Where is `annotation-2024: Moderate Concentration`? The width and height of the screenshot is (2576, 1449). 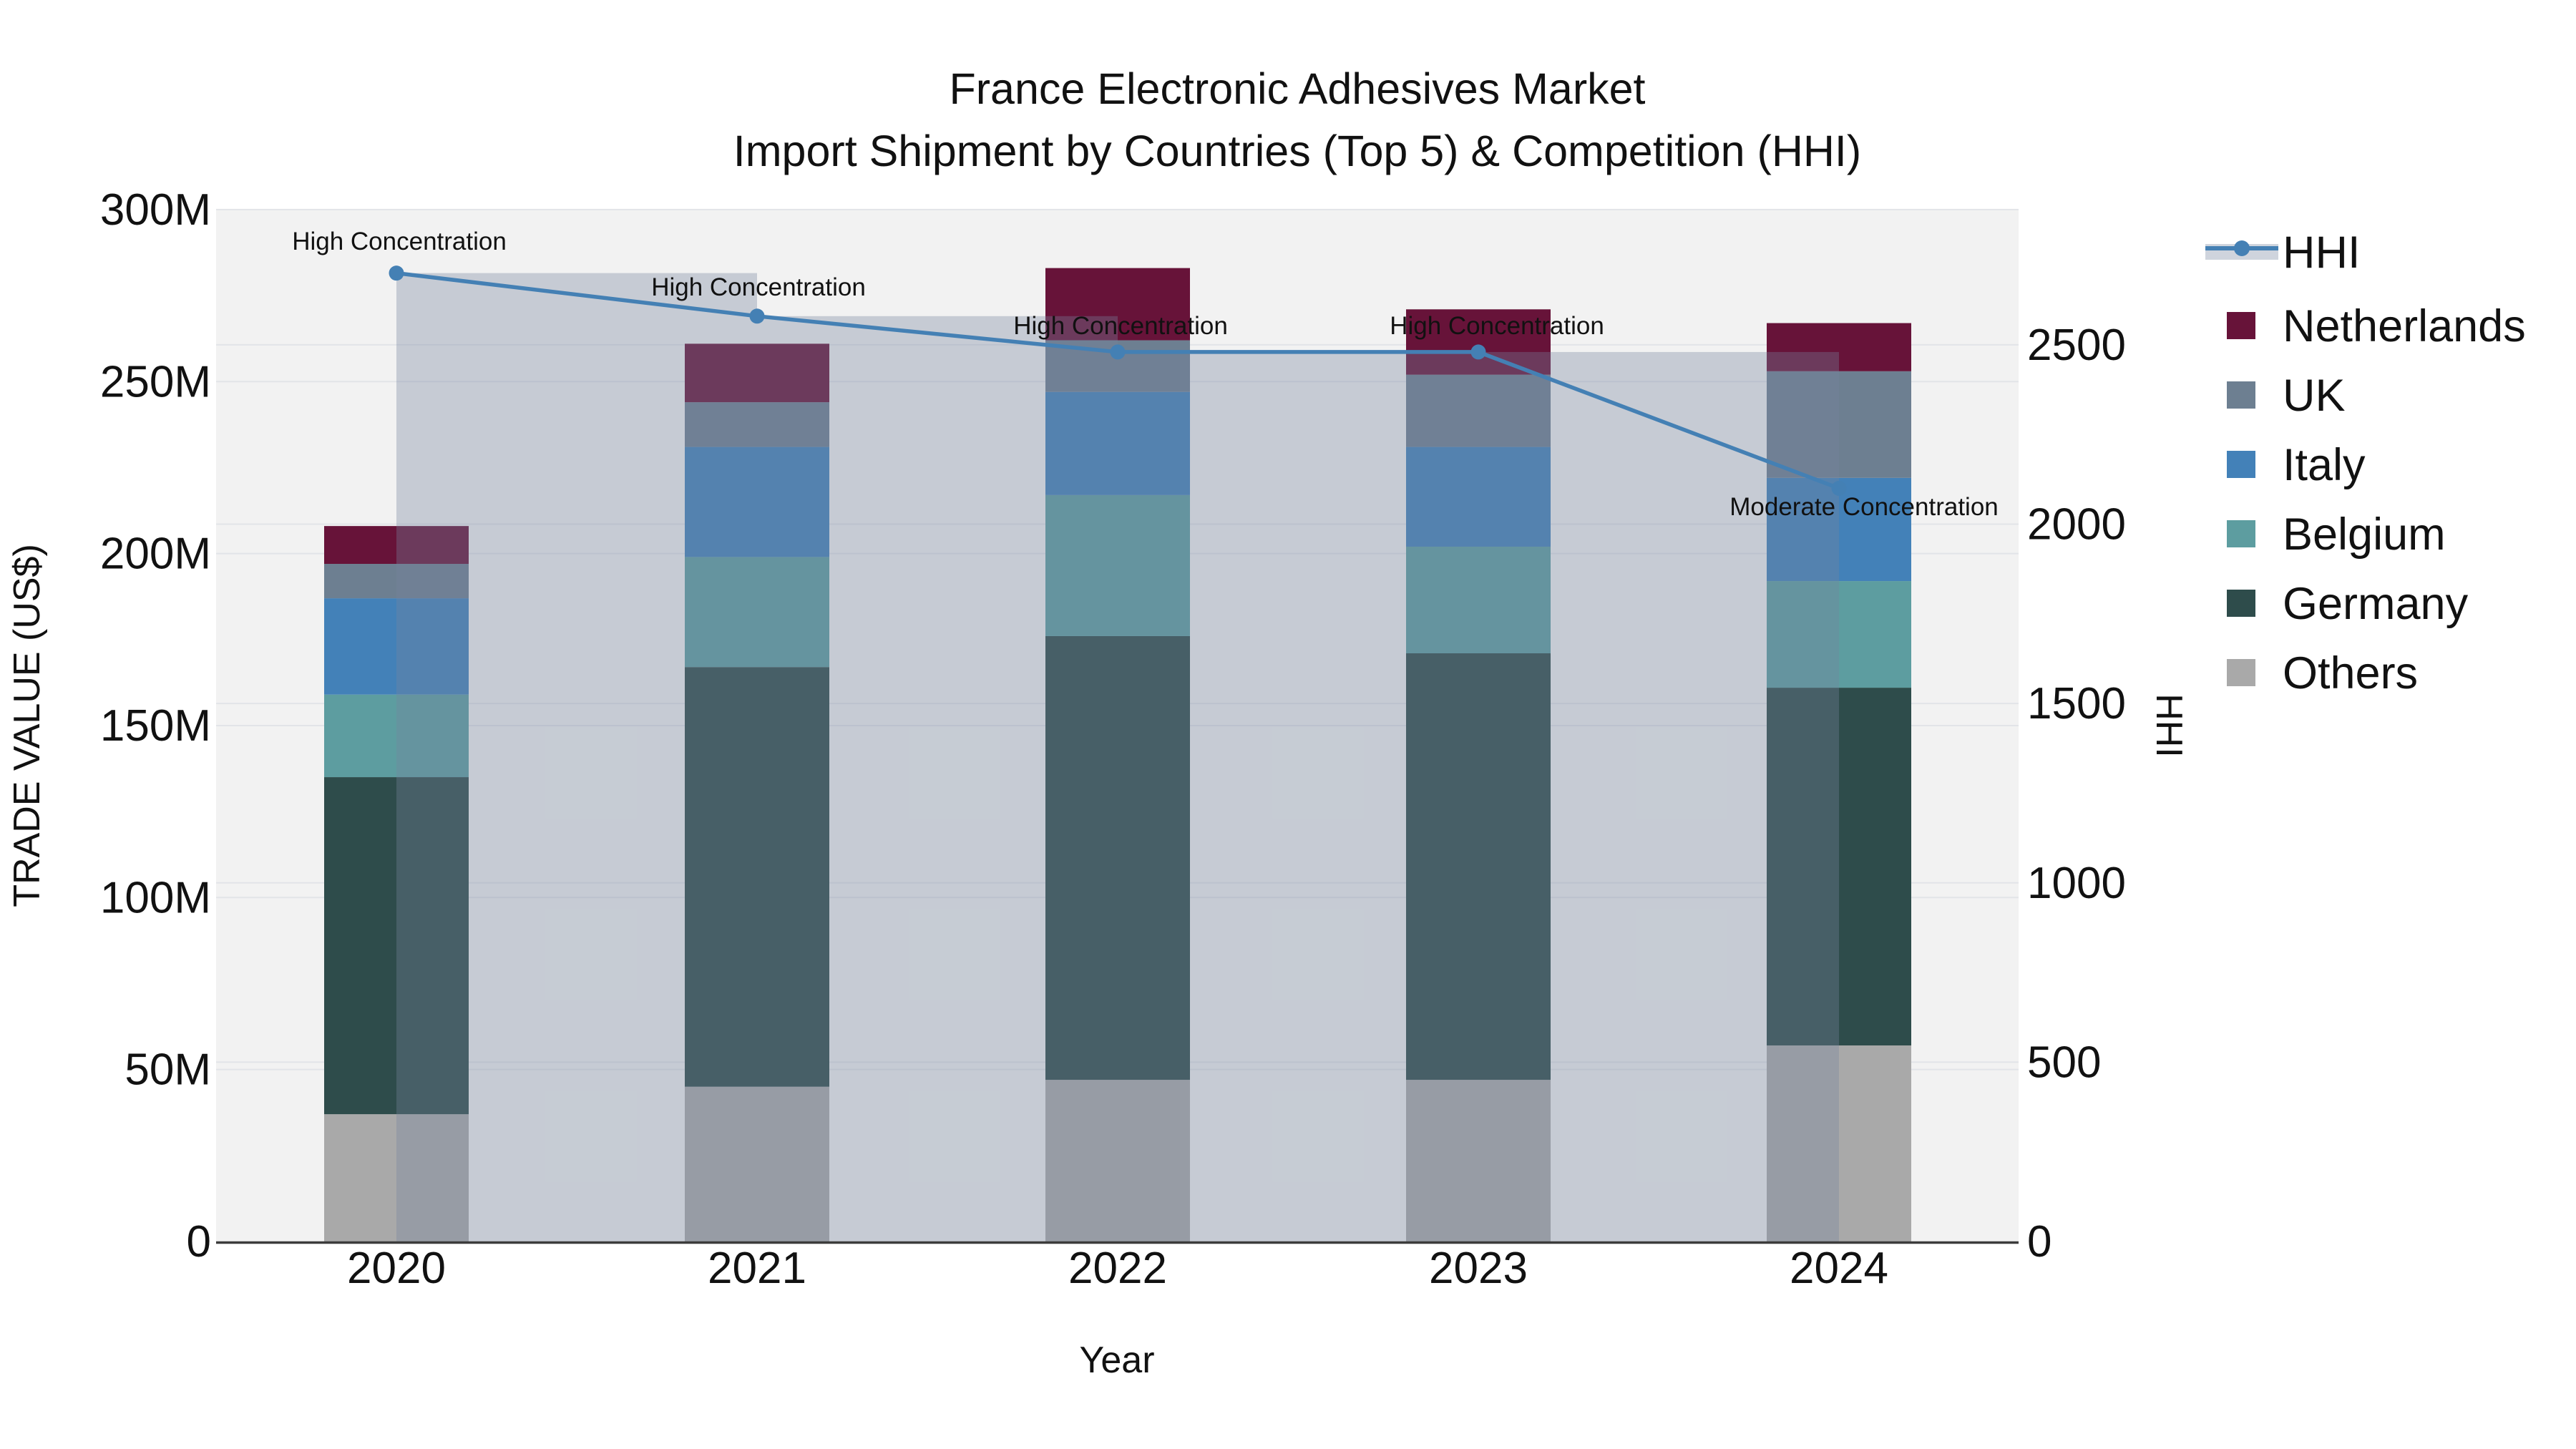
annotation-2024: Moderate Concentration is located at coordinates (1864, 507).